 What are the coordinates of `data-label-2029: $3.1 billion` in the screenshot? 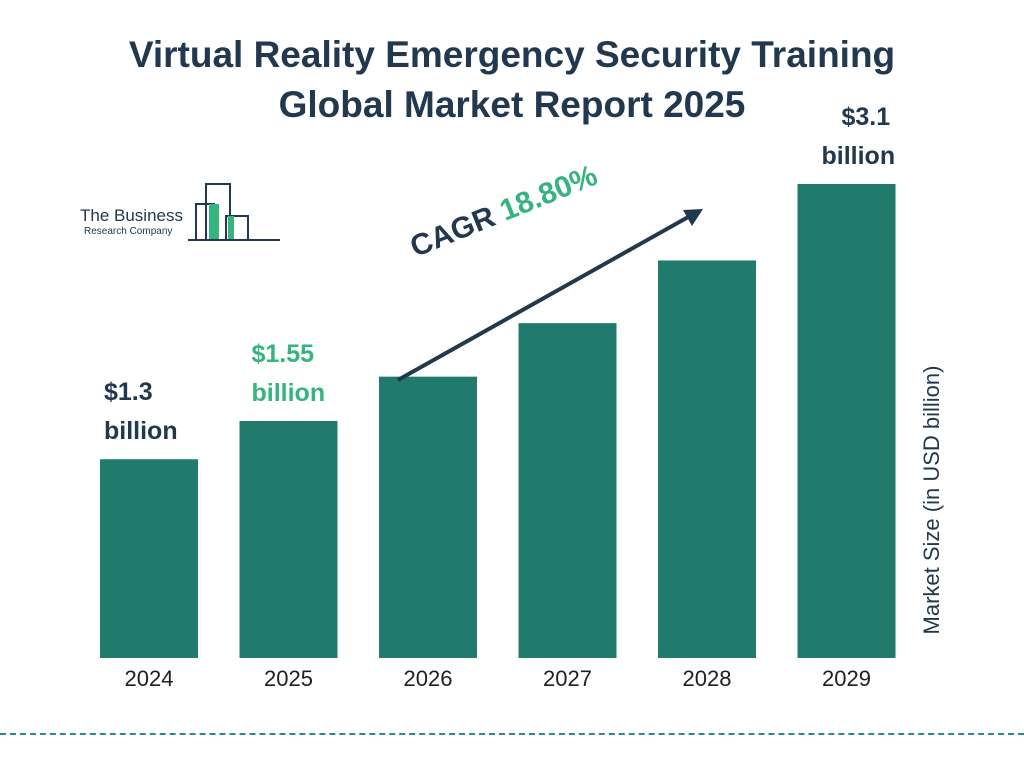 It's located at (859, 137).